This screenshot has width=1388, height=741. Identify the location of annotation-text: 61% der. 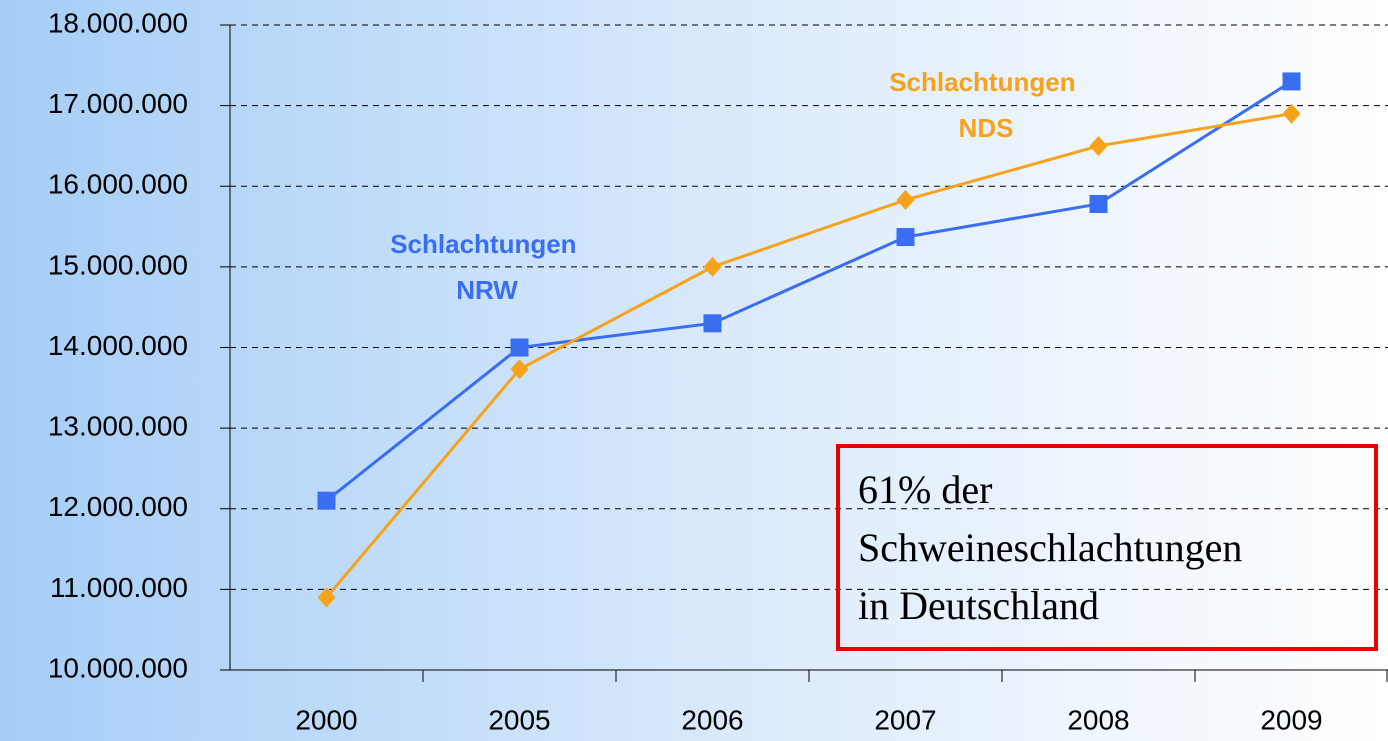
(925, 489).